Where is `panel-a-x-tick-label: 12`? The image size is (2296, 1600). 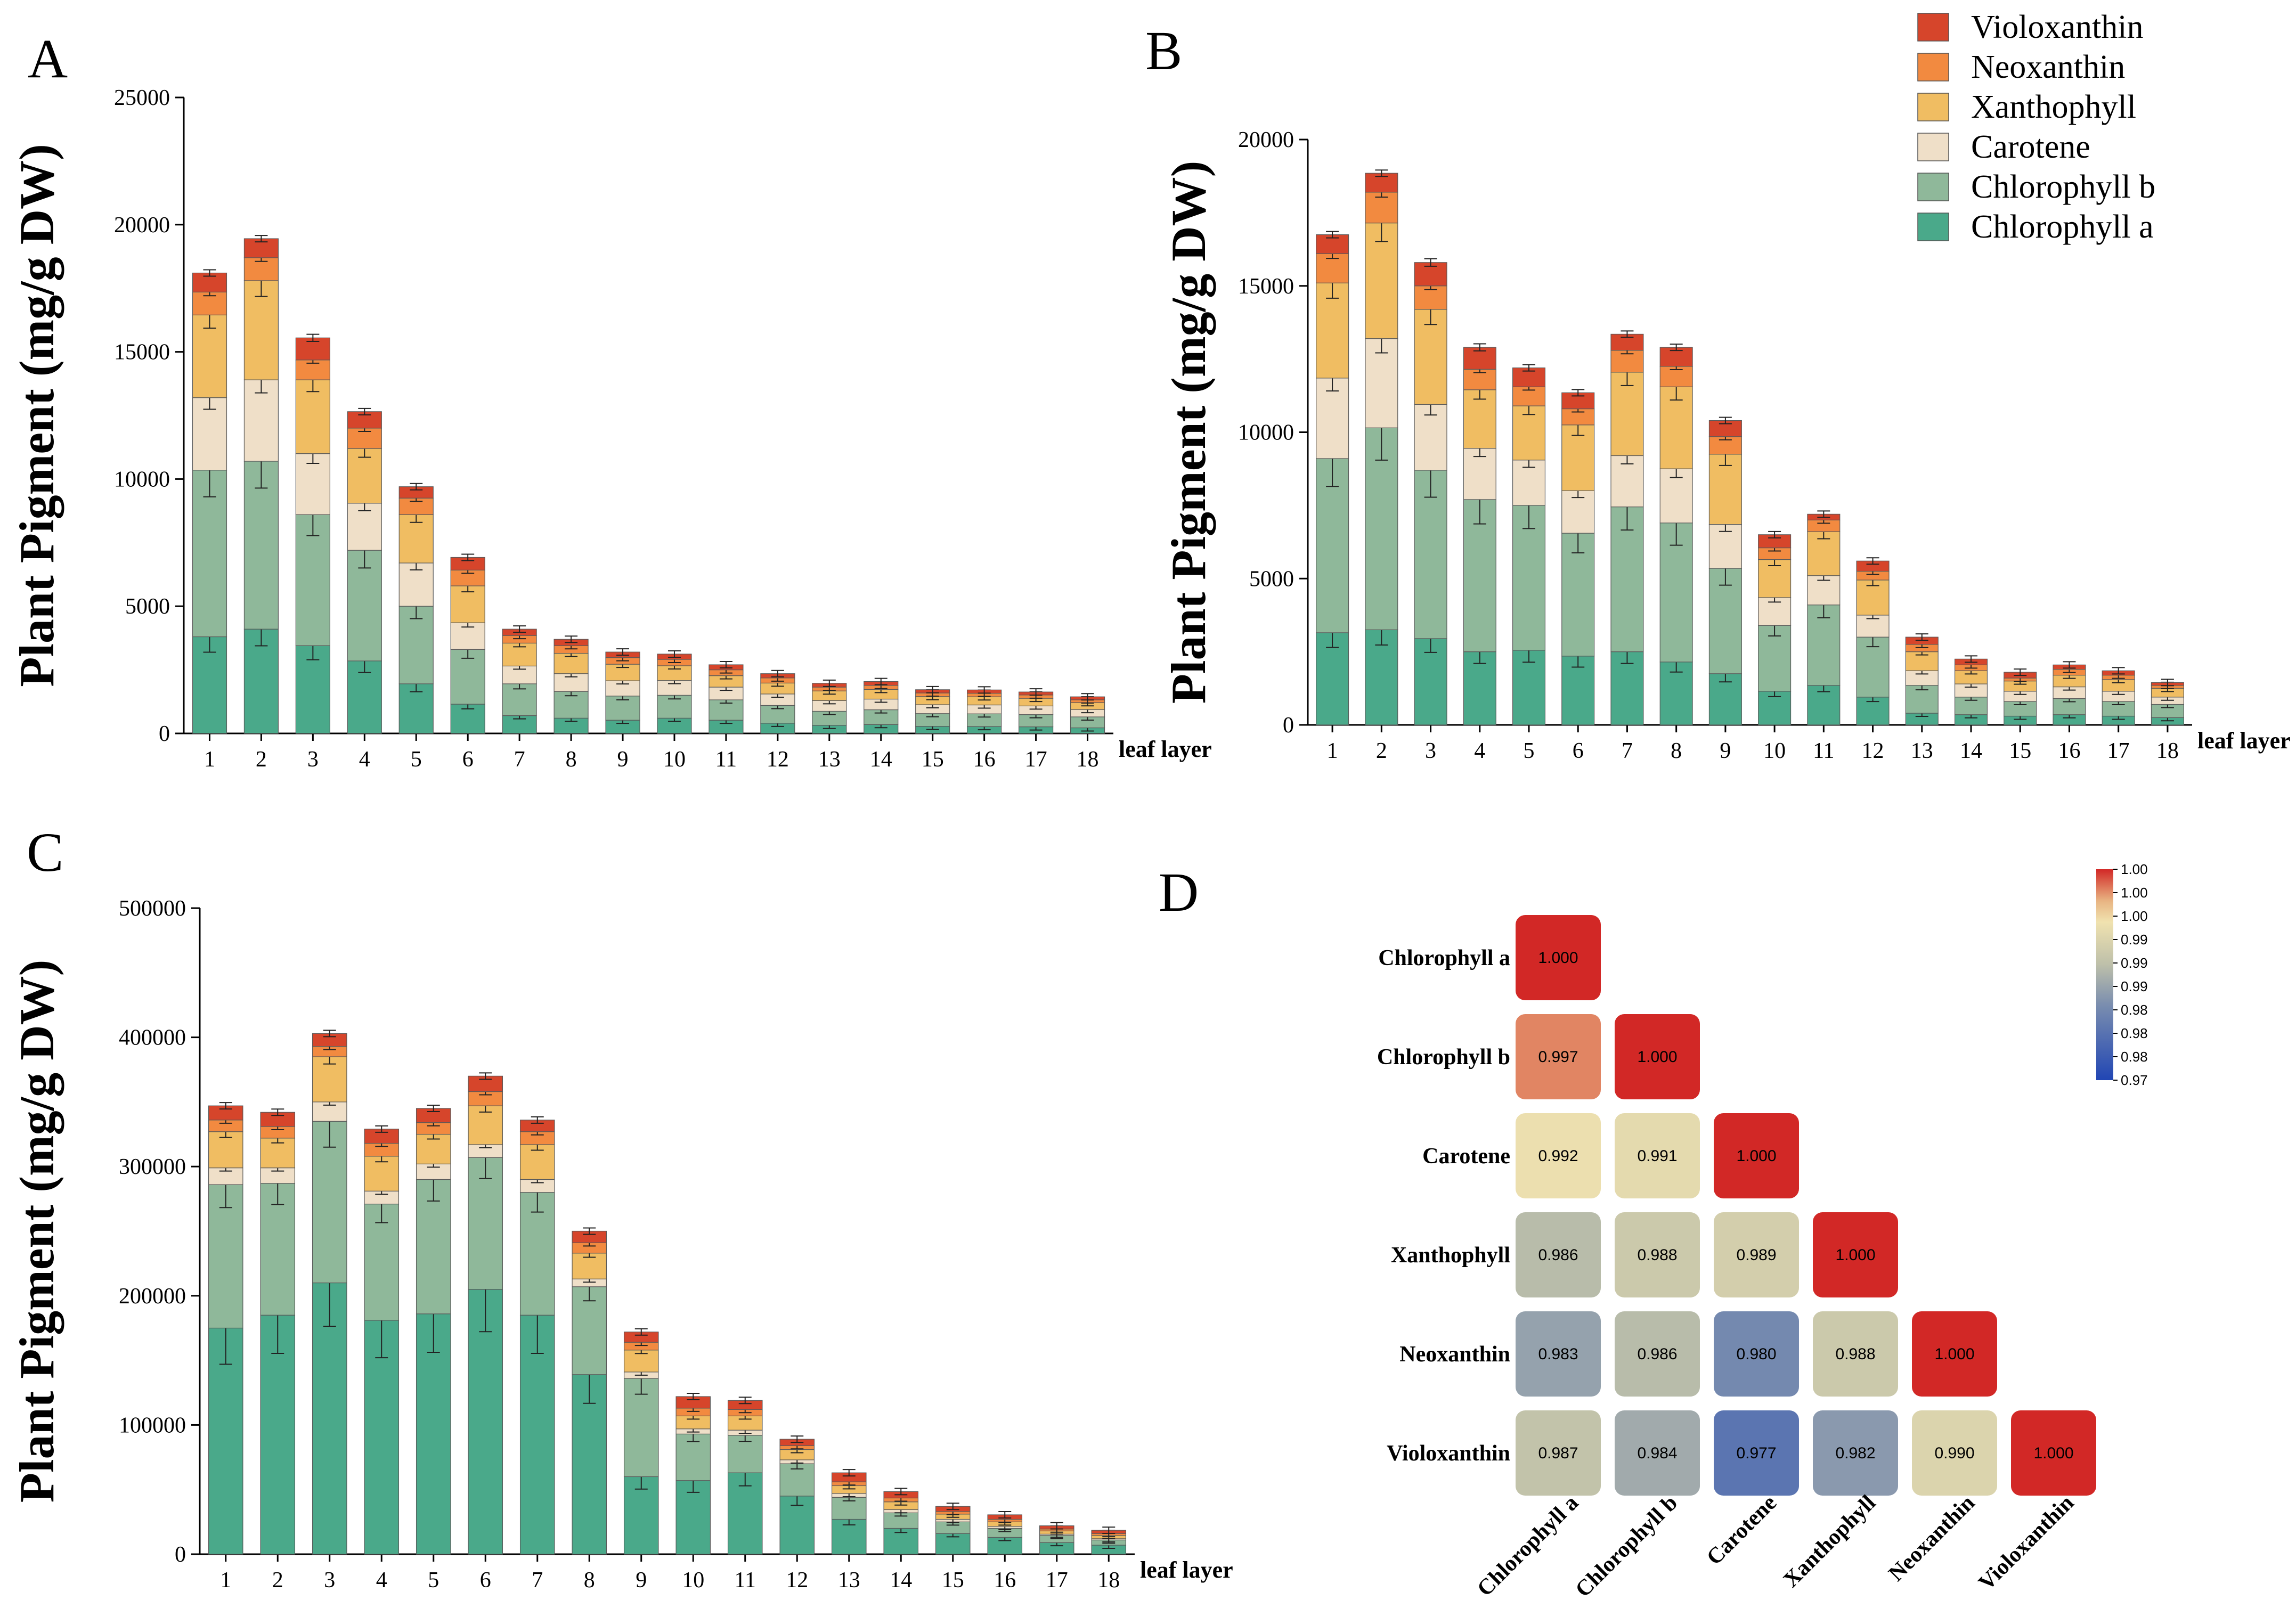 panel-a-x-tick-label: 12 is located at coordinates (778, 760).